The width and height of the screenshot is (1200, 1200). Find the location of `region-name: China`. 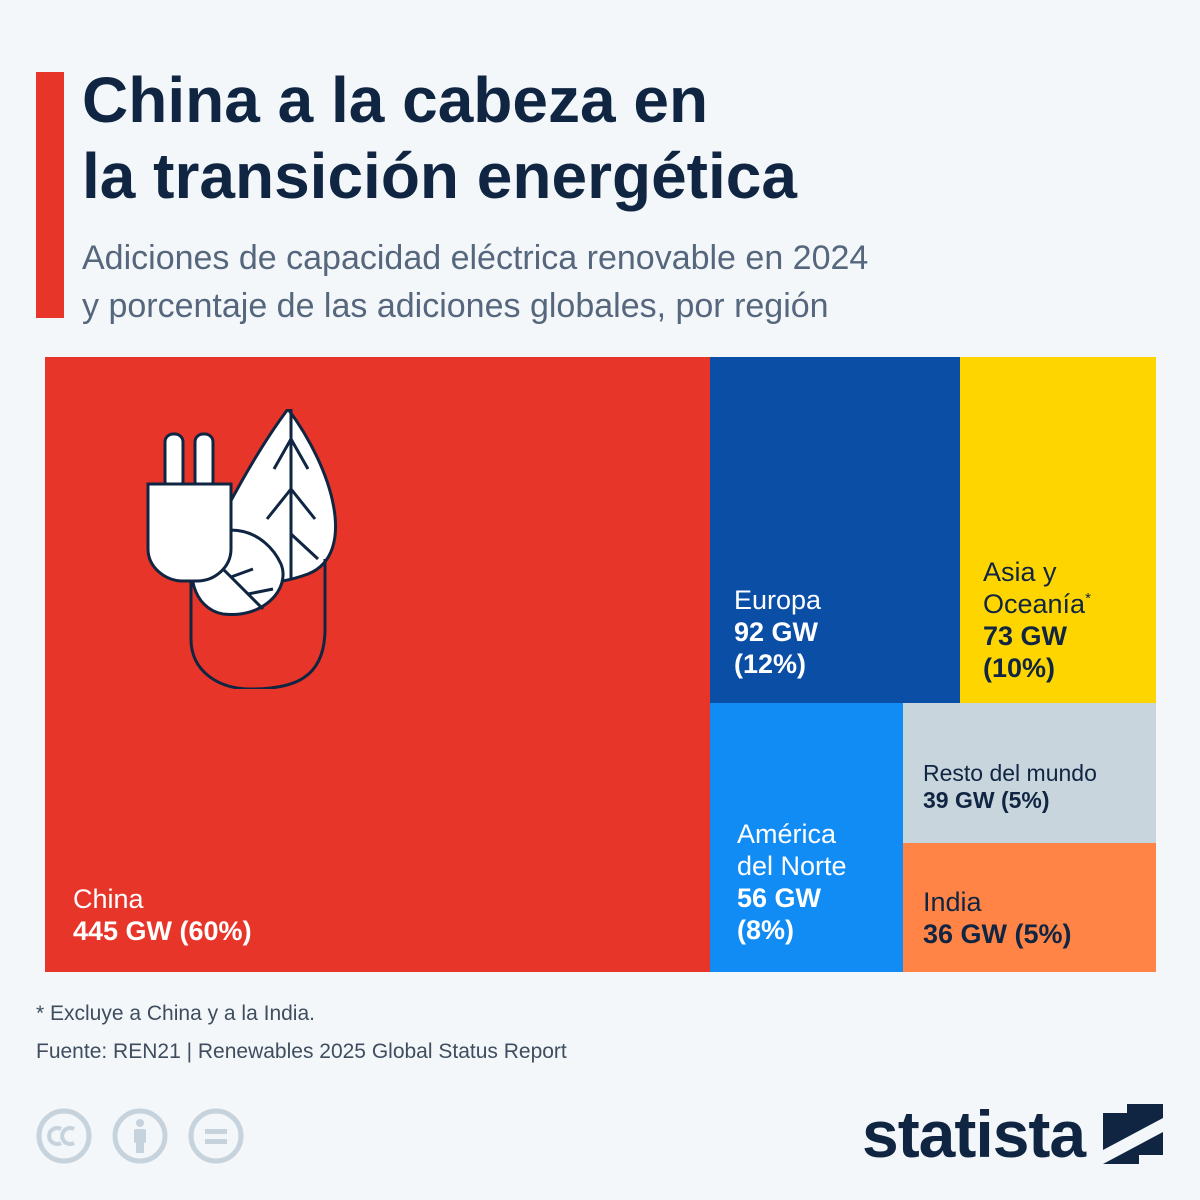

region-name: China is located at coordinates (108, 899).